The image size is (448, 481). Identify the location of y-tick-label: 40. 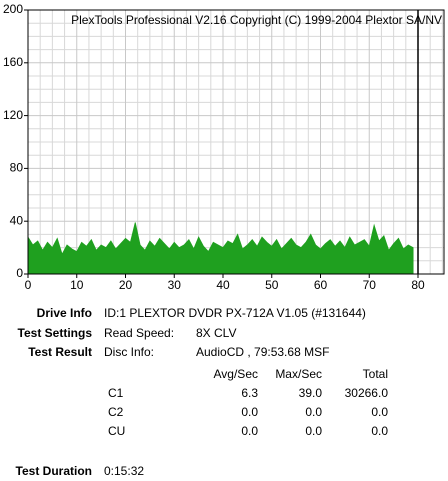
(17, 220).